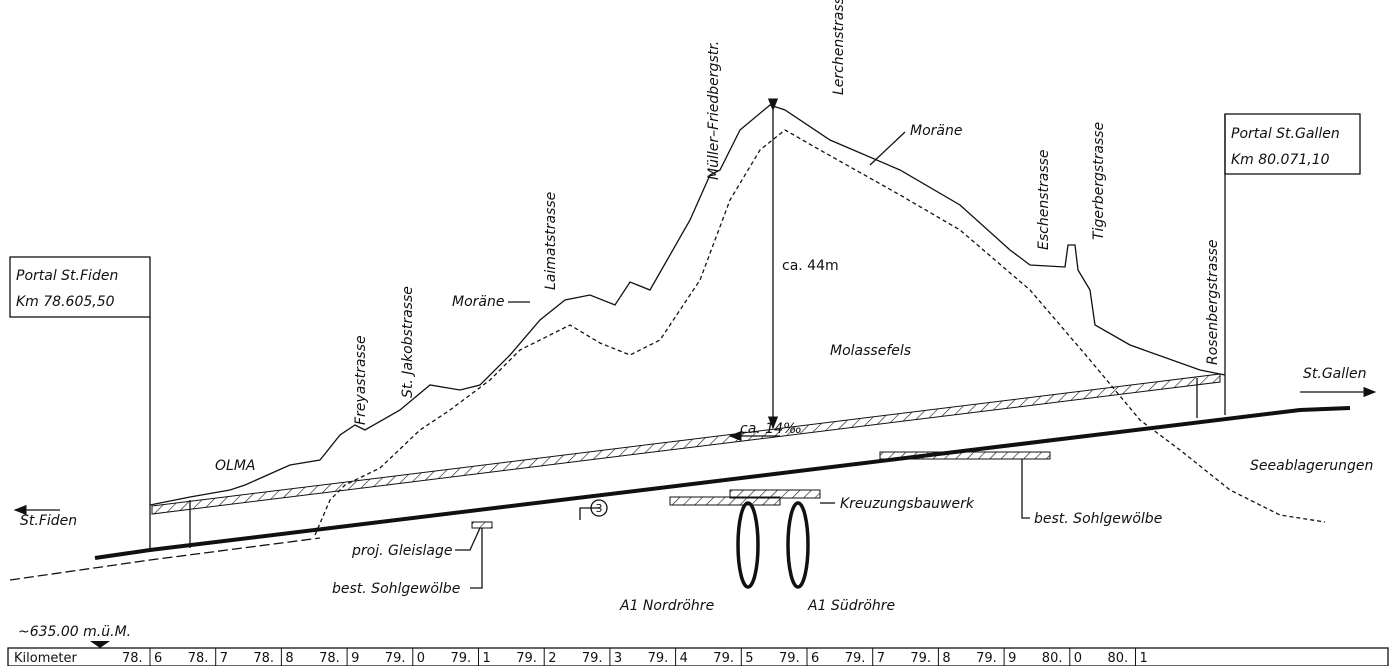  Describe the element at coordinates (1335, 374) in the screenshot. I see `label: St.Gallen` at that location.